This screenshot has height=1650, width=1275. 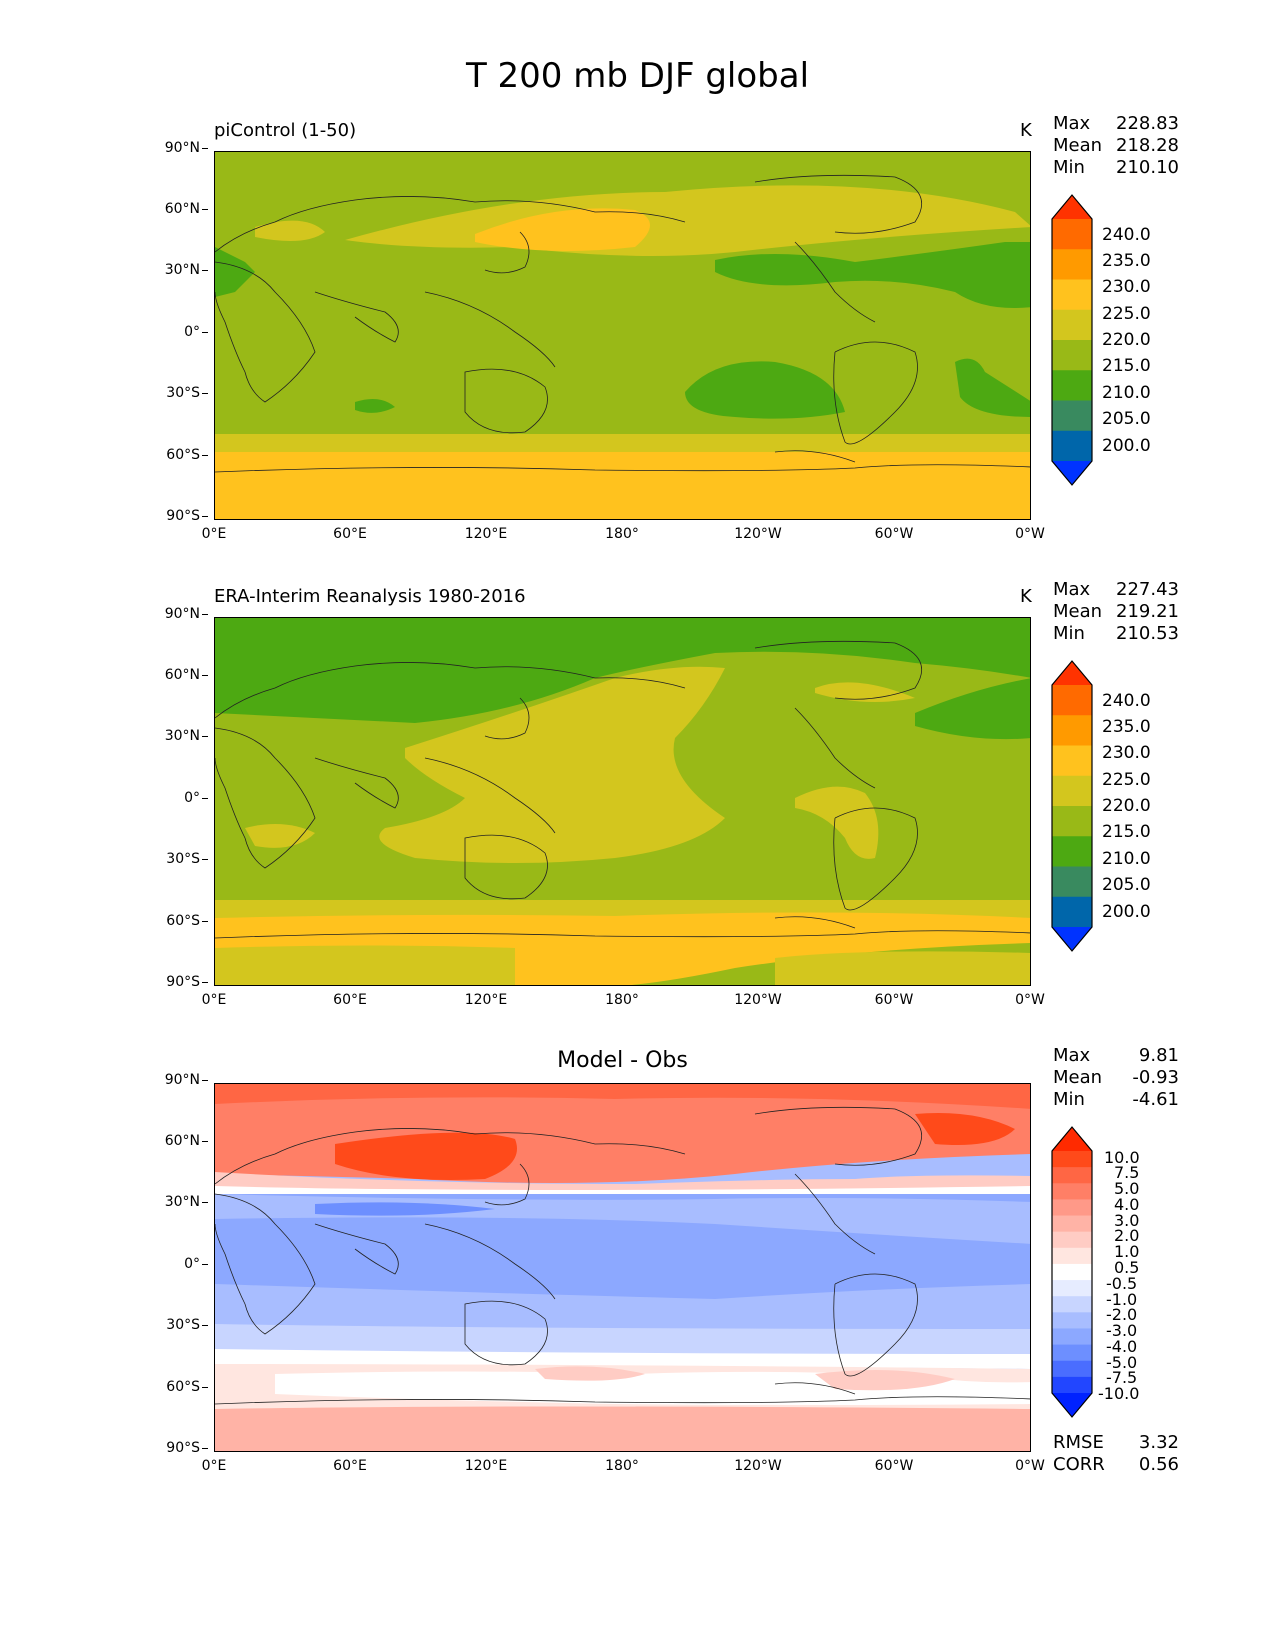 I want to click on colorbar-label: 10.0, so click(x=1122, y=1157).